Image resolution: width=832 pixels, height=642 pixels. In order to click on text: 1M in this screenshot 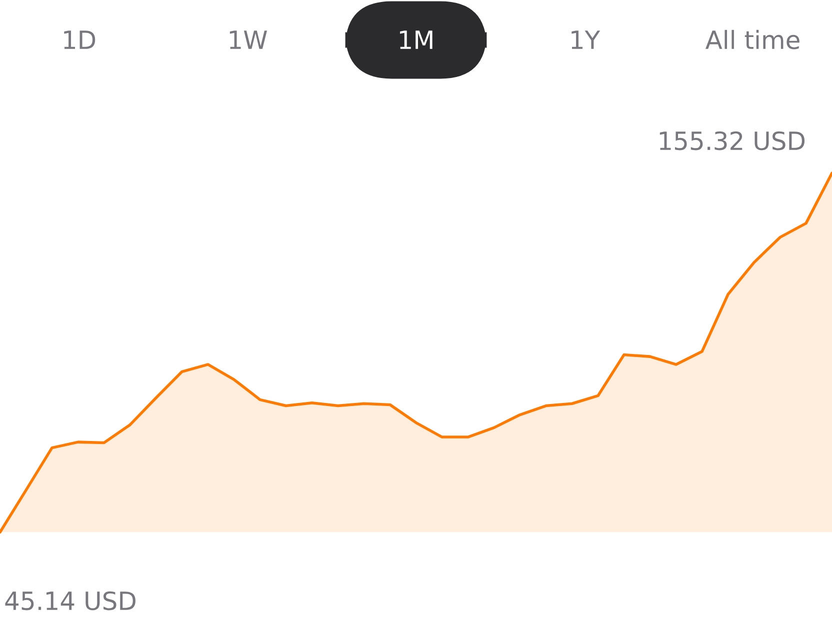, I will do `click(416, 39)`.